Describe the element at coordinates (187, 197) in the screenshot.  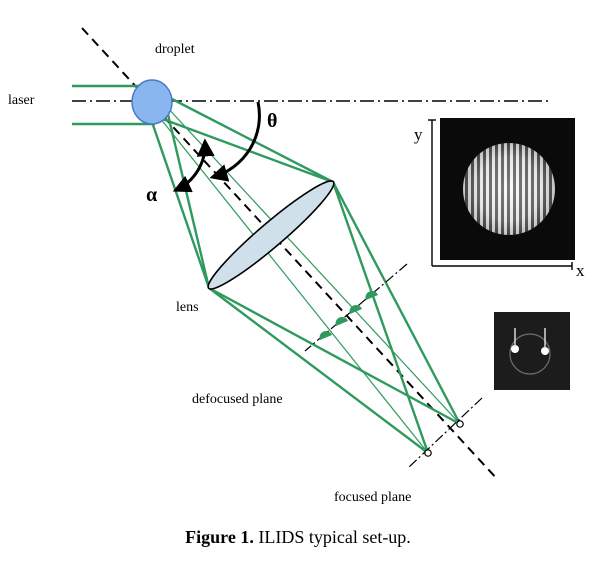
I see `ray-drop-lens-inner-a` at that location.